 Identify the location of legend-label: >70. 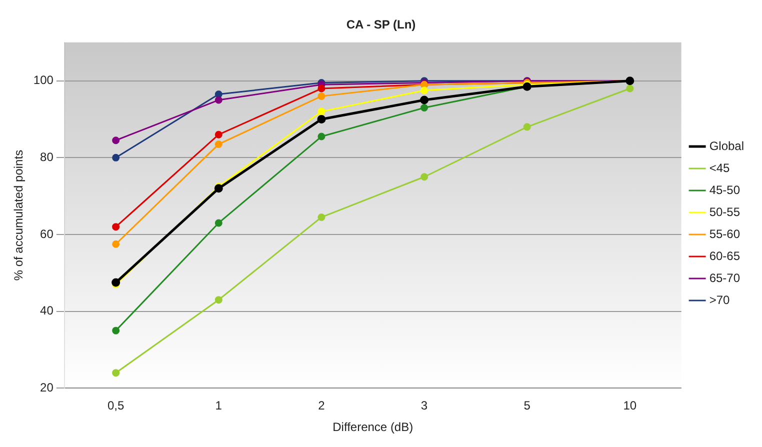
(719, 299).